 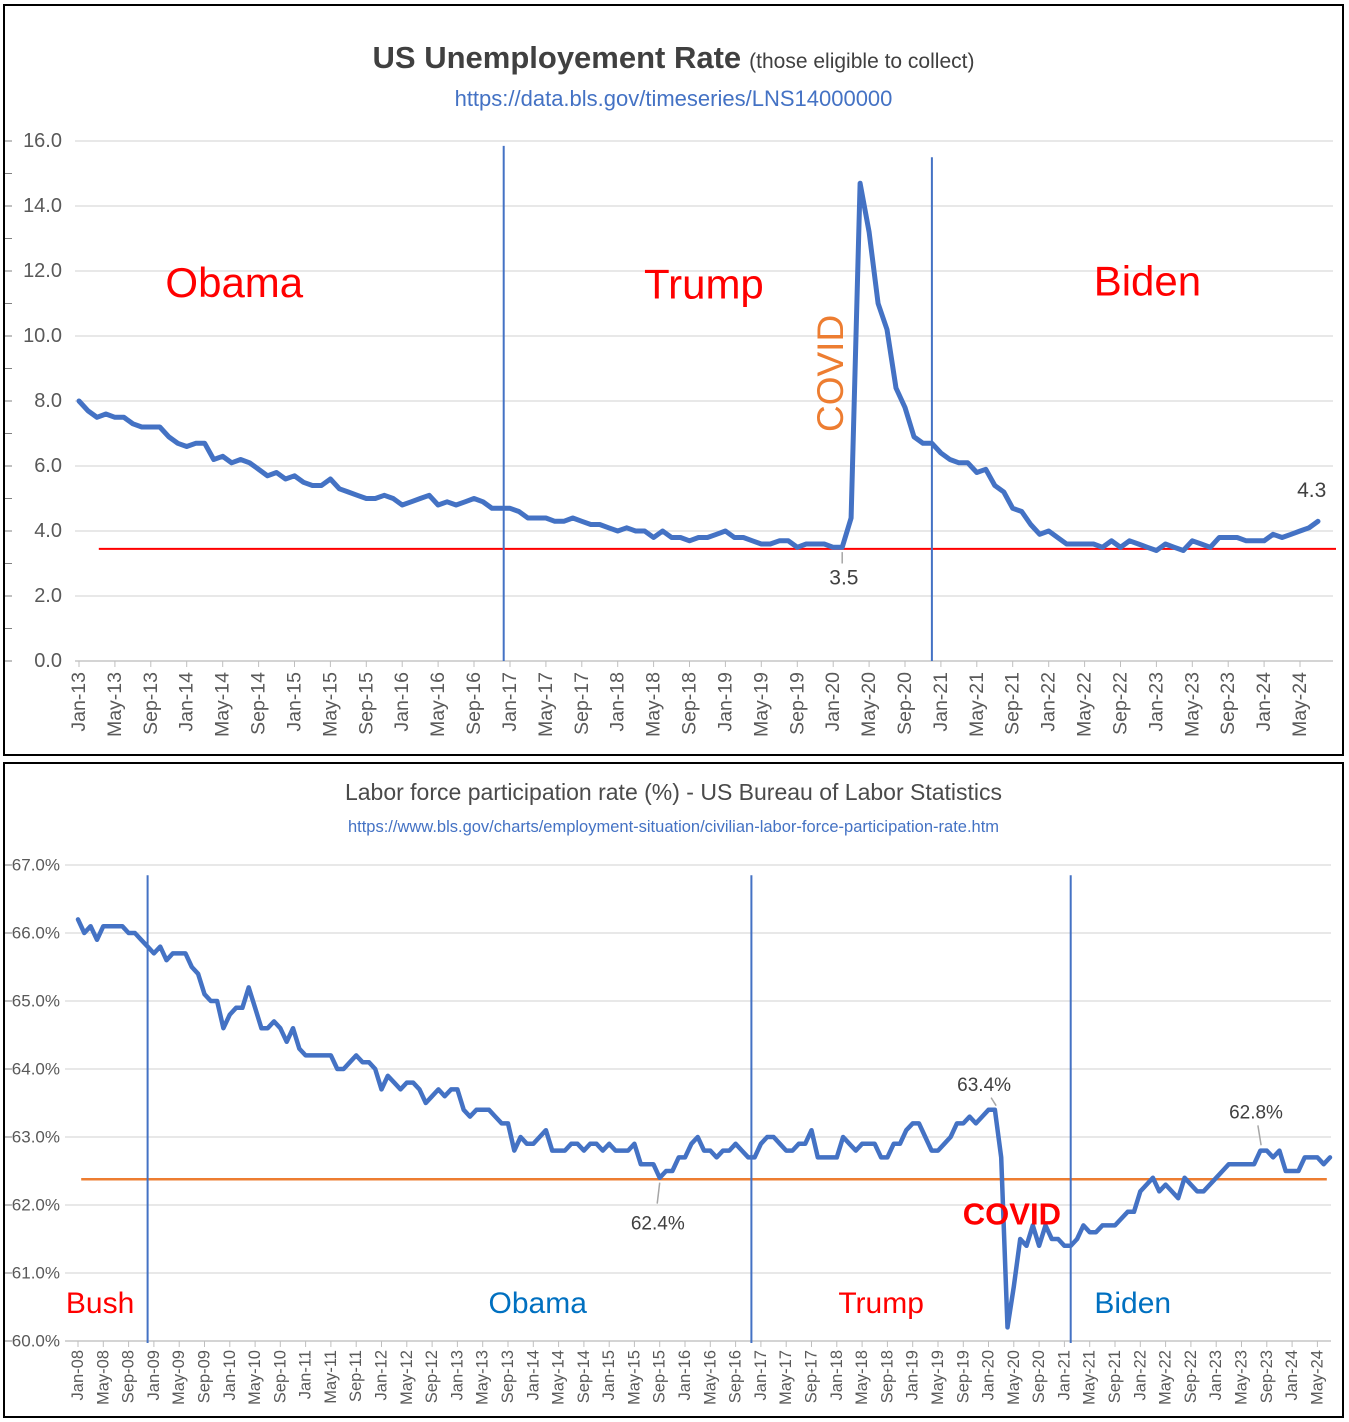 I want to click on x-tick-label: May-11, so click(x=331, y=1377).